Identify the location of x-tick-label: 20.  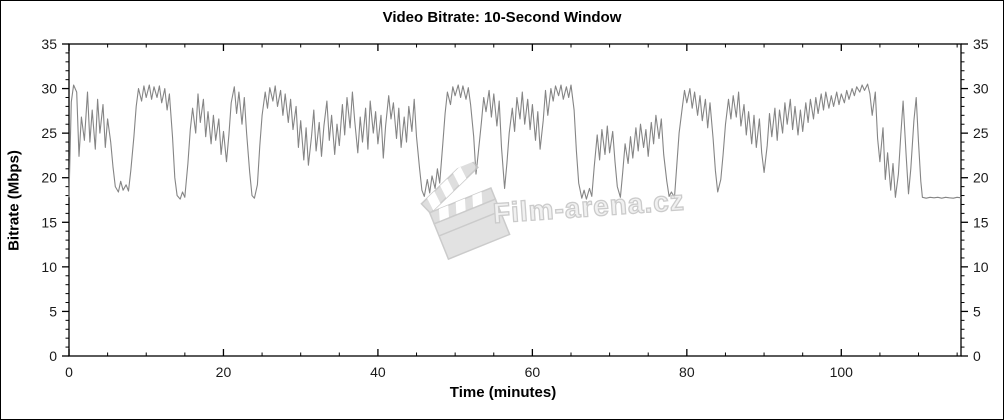
(224, 372).